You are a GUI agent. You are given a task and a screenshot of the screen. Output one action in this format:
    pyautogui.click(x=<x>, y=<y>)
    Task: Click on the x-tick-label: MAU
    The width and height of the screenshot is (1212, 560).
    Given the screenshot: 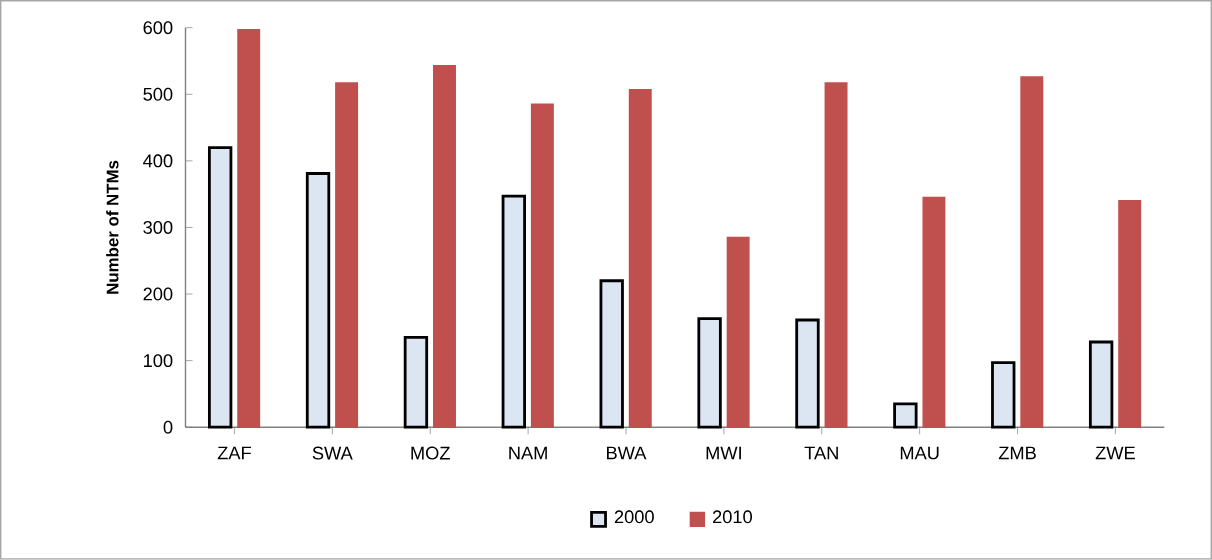 What is the action you would take?
    pyautogui.click(x=919, y=453)
    